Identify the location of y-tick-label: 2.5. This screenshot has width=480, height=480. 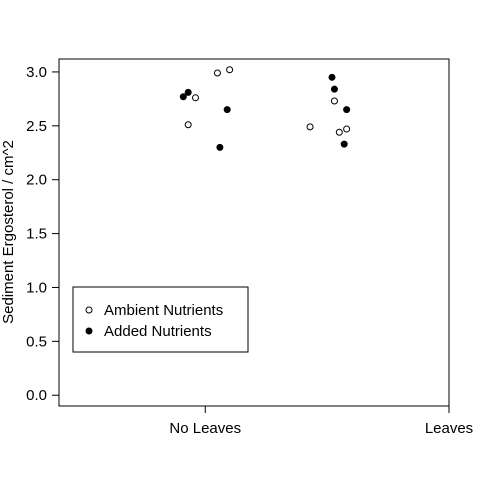
(36, 126).